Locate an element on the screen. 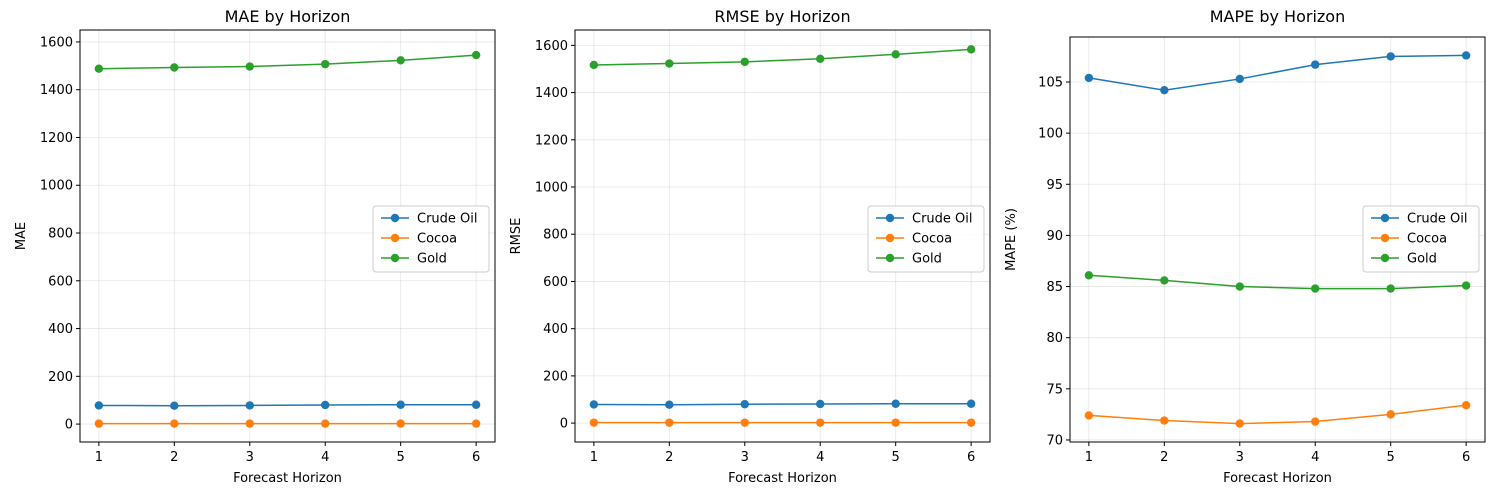 The height and width of the screenshot is (500, 1500). y-tick-label: 75 is located at coordinates (1054, 389).